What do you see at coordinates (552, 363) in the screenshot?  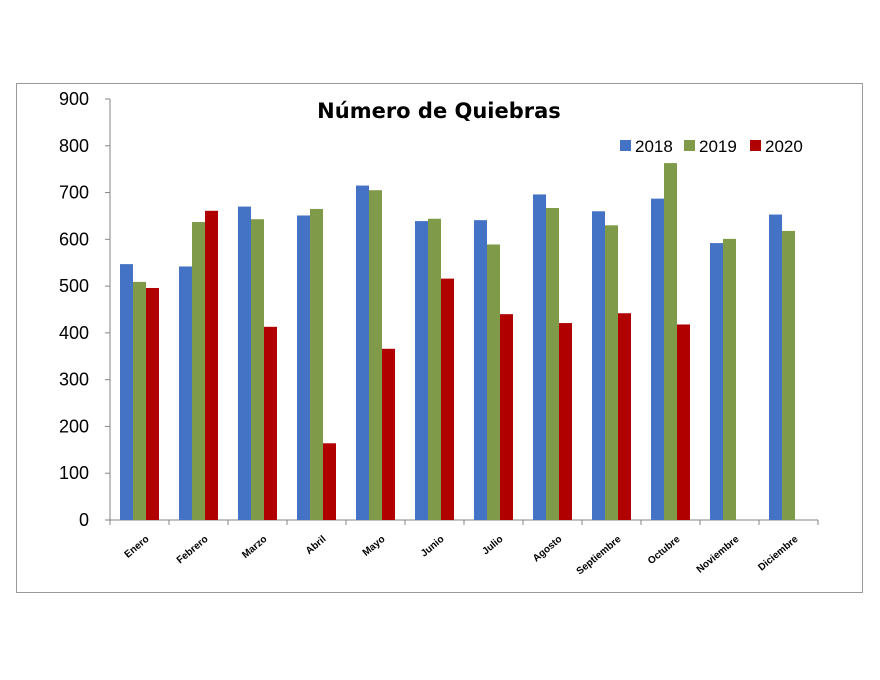 I see `bar-2019-agosto` at bounding box center [552, 363].